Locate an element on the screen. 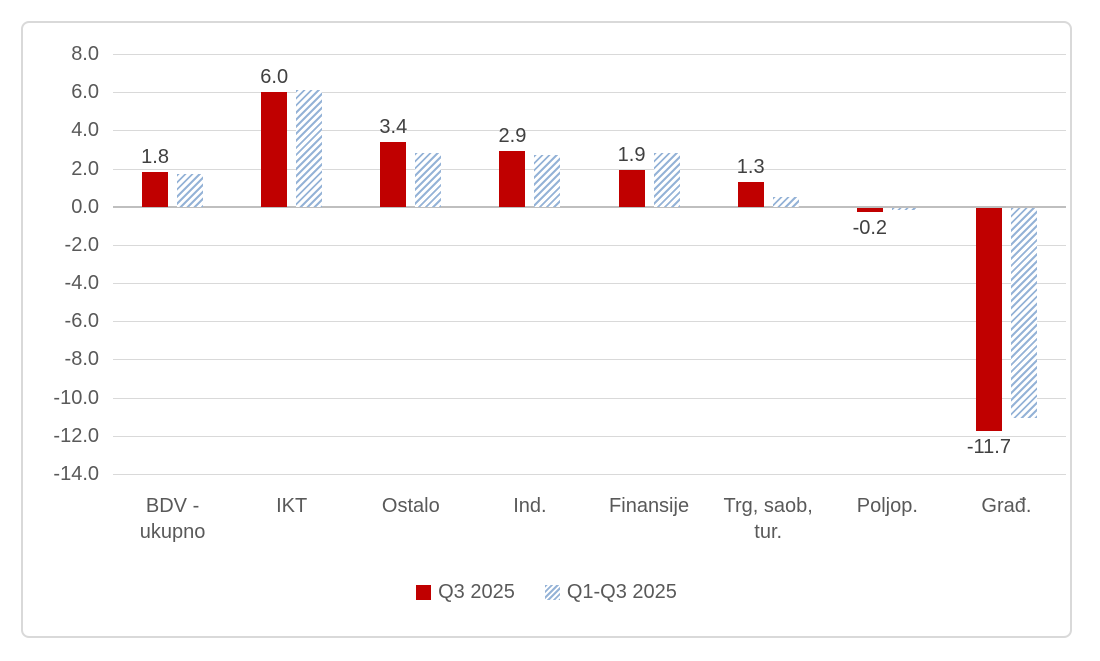 The height and width of the screenshot is (661, 1100). data-label: -11.7 is located at coordinates (988, 447).